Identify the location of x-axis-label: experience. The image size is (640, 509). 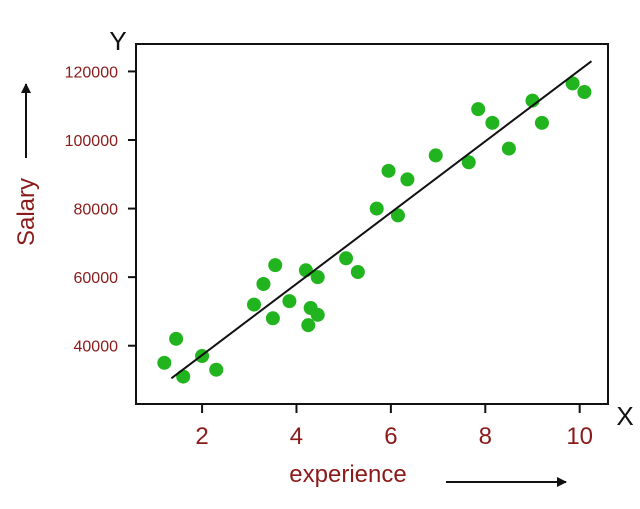
(347, 474).